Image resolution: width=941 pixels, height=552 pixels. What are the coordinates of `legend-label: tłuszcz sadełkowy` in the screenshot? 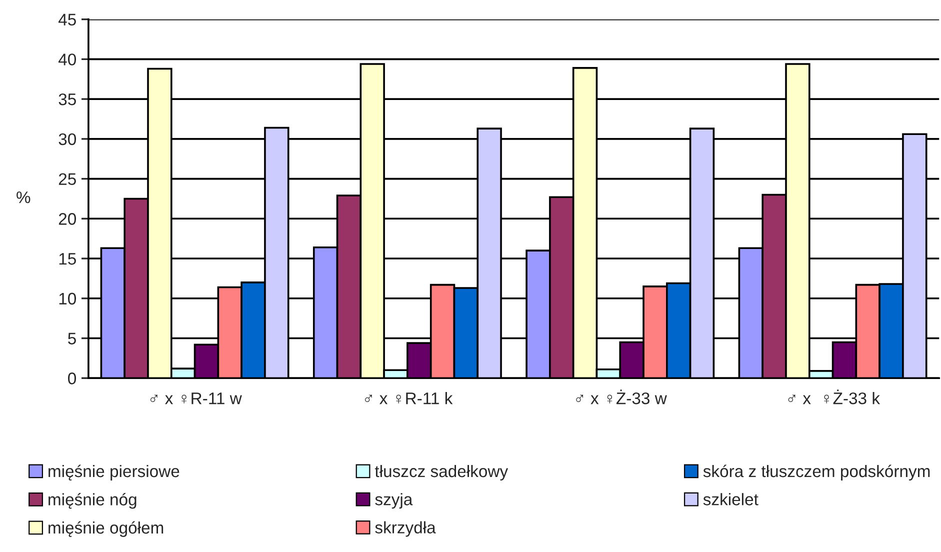 It's located at (441, 472).